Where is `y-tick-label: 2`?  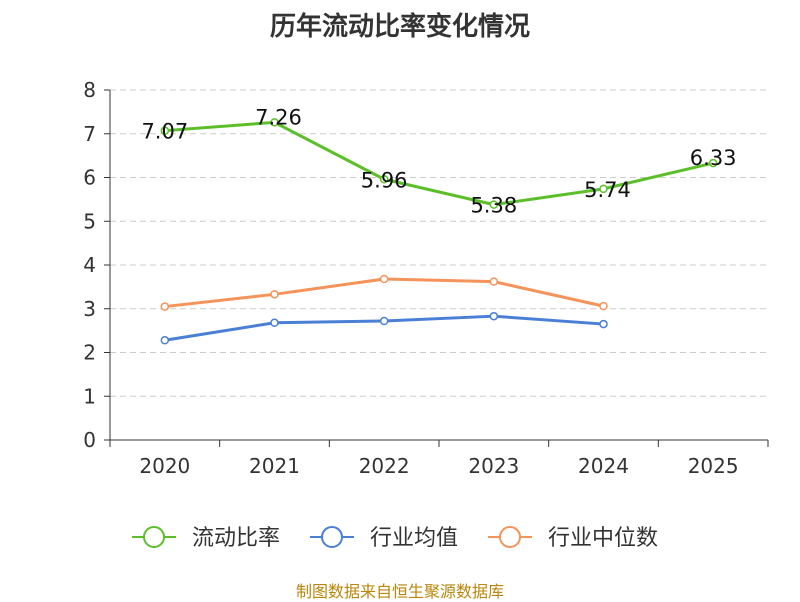 y-tick-label: 2 is located at coordinates (89, 353).